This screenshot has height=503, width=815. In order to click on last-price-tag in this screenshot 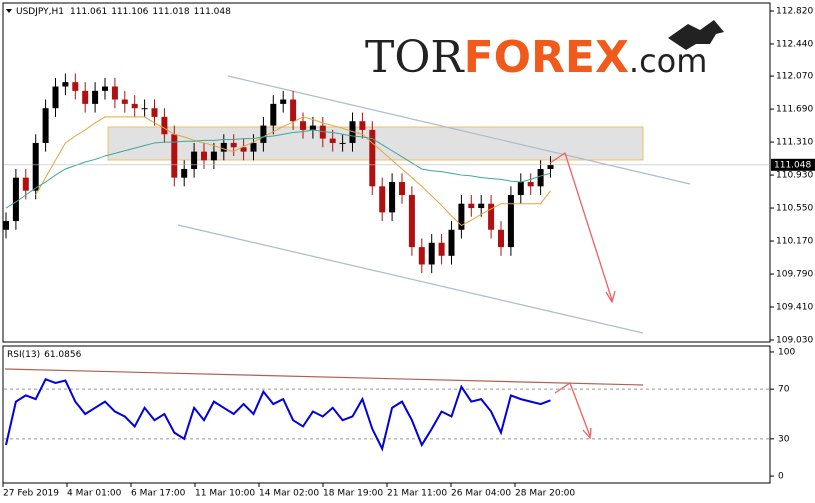, I will do `click(793, 164)`.